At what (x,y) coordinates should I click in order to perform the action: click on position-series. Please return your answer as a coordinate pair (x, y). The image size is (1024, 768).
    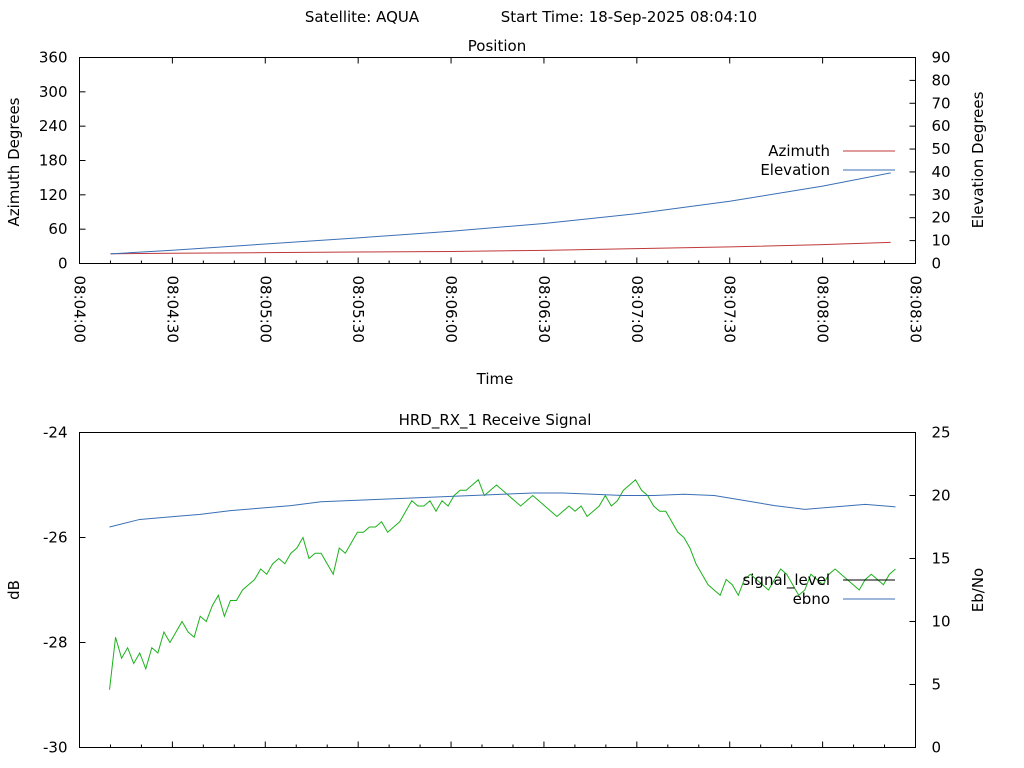
    Looking at the image, I should click on (500, 213).